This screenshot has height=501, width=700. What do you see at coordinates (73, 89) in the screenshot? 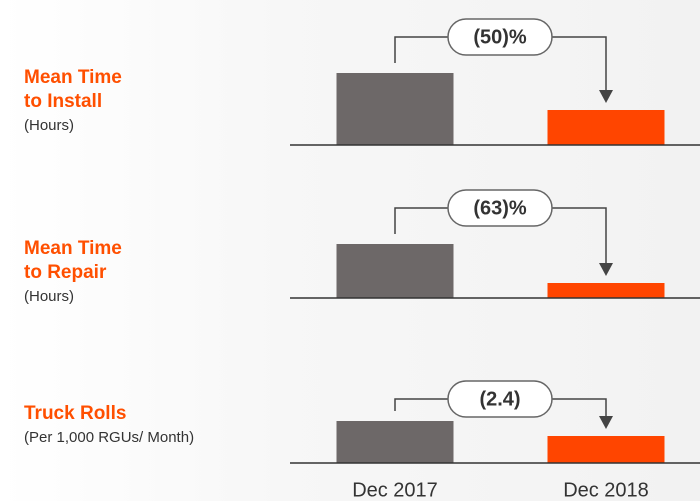
I see `metric-label: Mean Time to Install` at bounding box center [73, 89].